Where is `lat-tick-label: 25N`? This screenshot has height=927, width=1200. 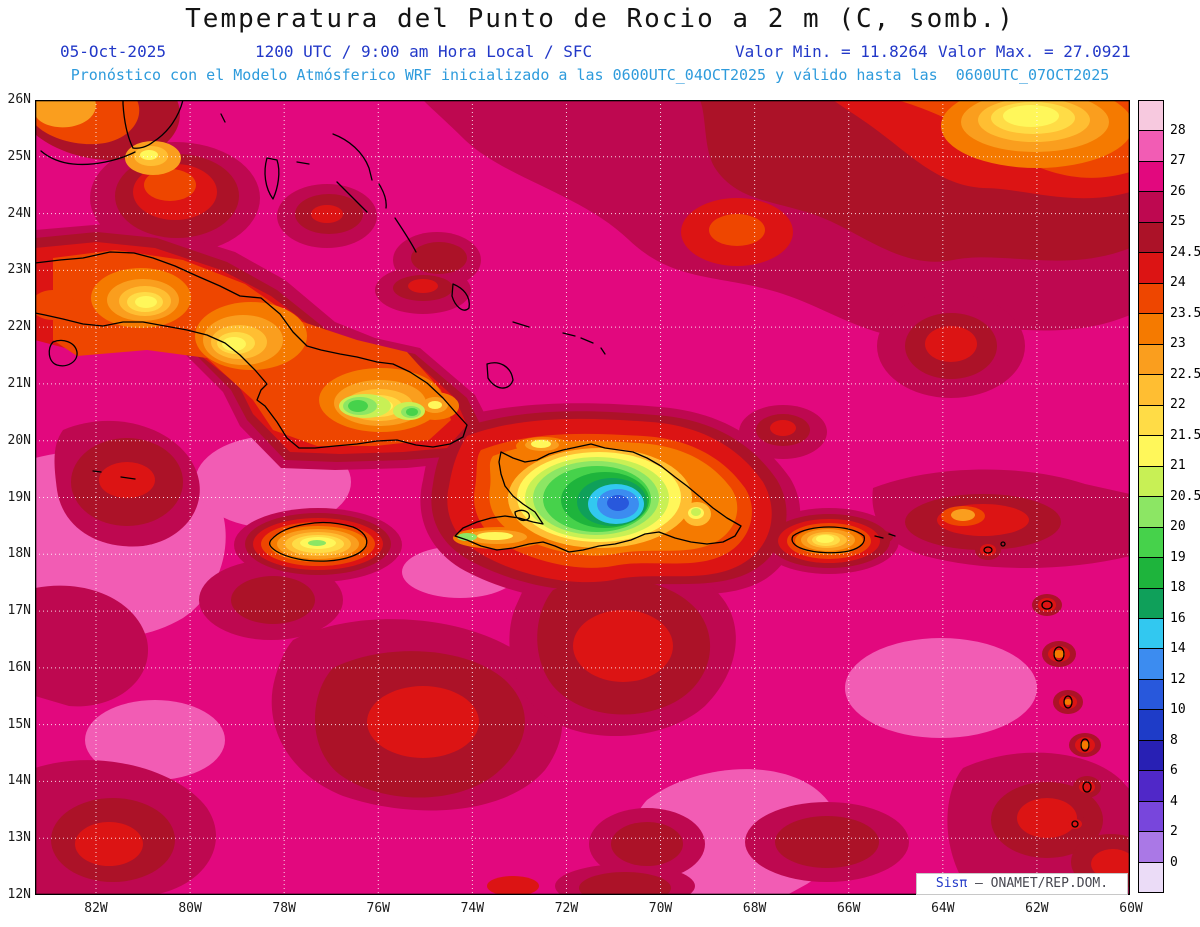 lat-tick-label: 25N is located at coordinates (19, 156).